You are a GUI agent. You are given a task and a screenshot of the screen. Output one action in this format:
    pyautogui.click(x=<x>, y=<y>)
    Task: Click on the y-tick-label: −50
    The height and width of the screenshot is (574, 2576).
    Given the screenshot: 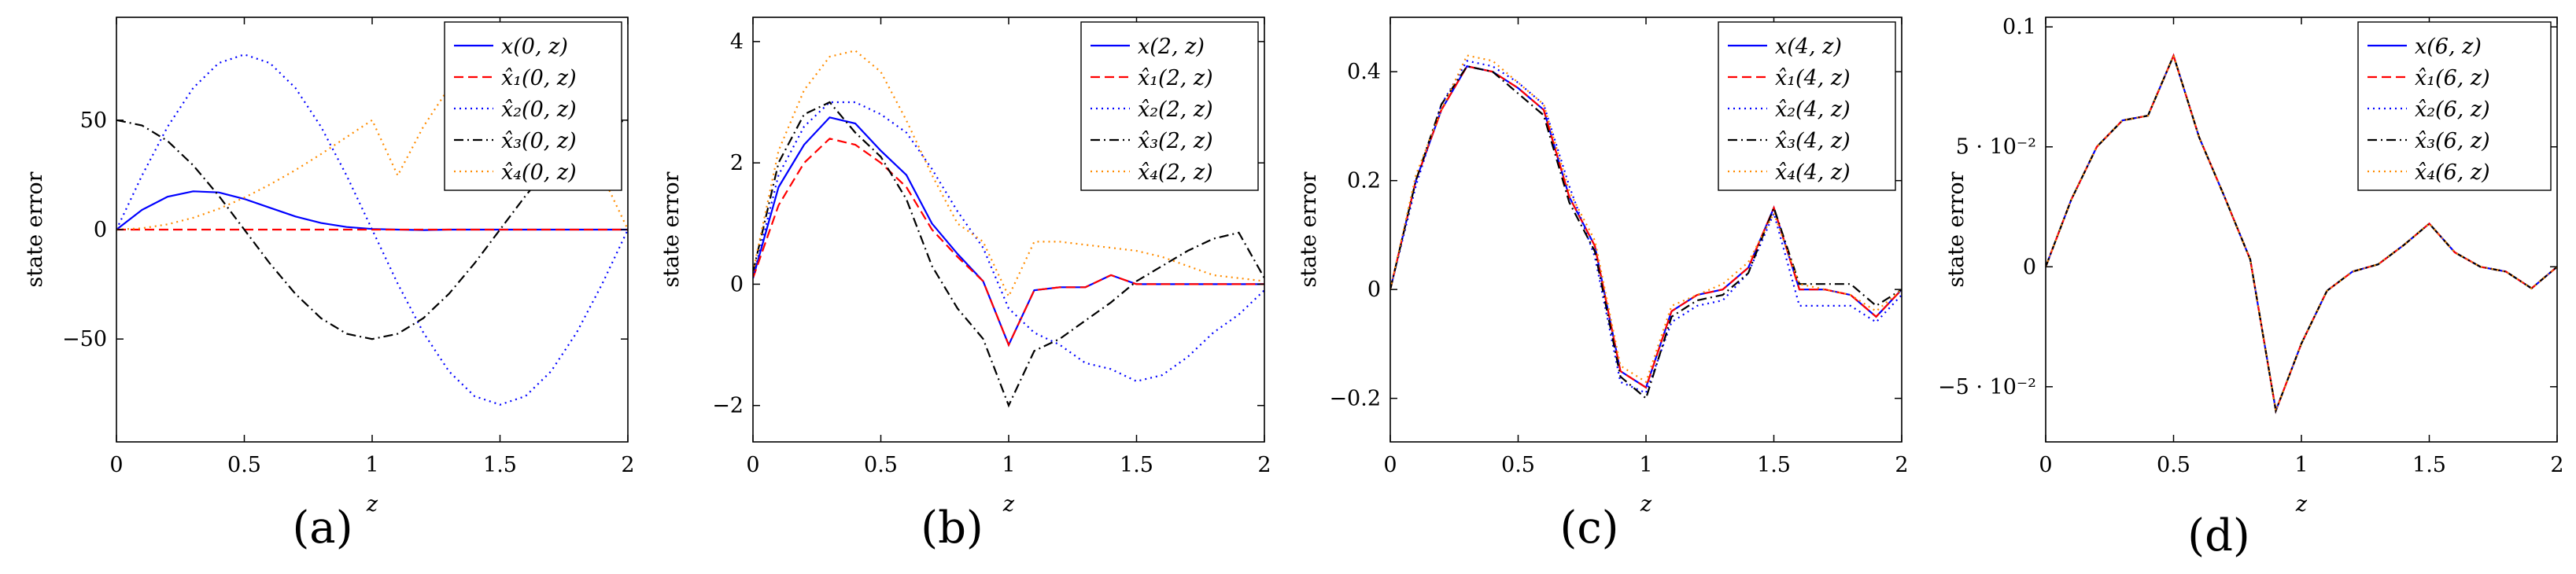 What is the action you would take?
    pyautogui.click(x=85, y=339)
    